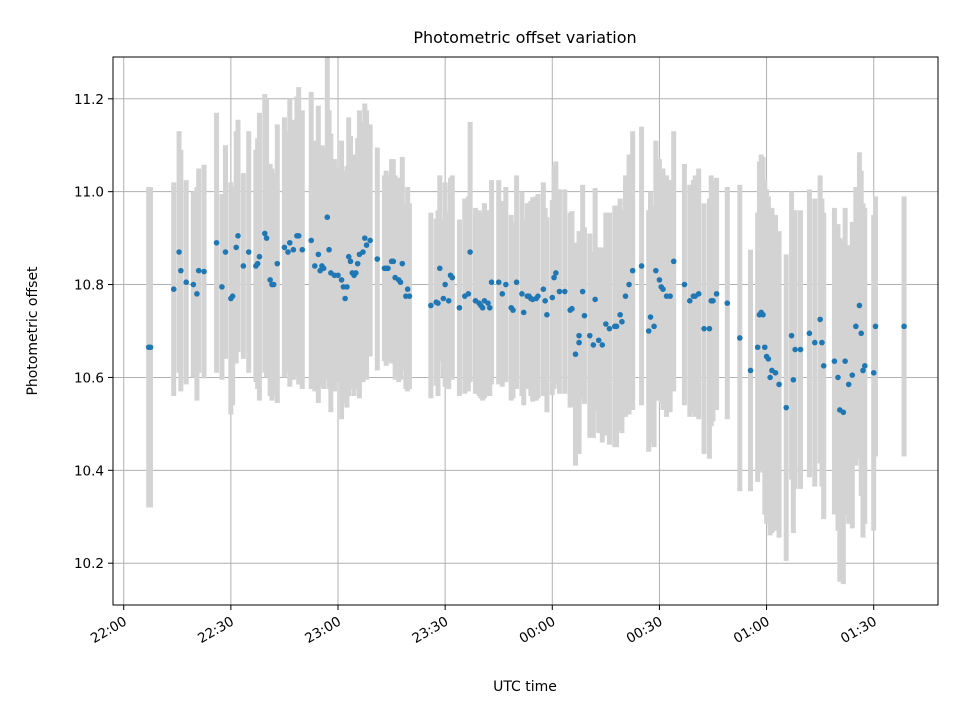 The height and width of the screenshot is (720, 960). Describe the element at coordinates (752, 630) in the screenshot. I see `x-tick-label: 01:00` at that location.